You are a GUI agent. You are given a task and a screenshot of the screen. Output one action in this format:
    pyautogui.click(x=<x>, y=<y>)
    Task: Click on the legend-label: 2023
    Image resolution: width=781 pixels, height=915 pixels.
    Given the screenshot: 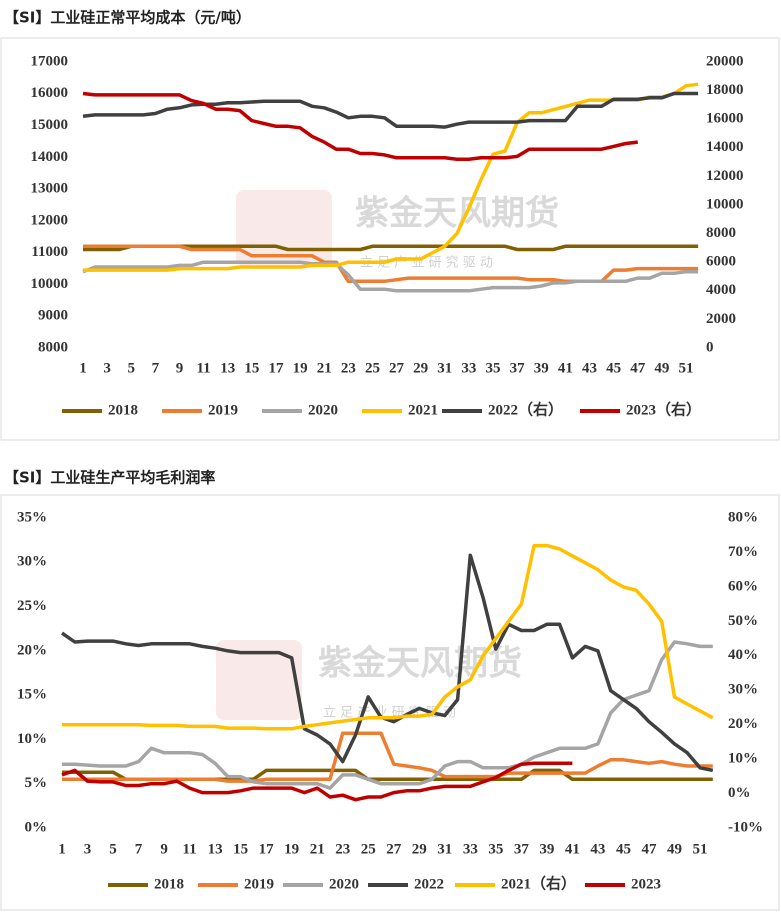 What is the action you would take?
    pyautogui.click(x=646, y=884)
    